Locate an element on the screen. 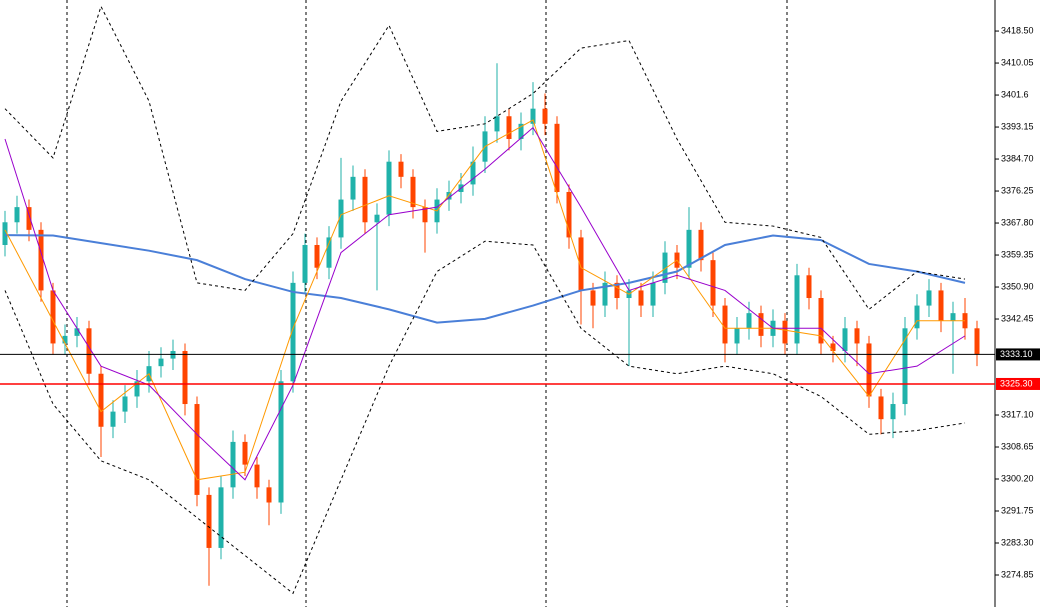 Image resolution: width=1046 pixels, height=607 pixels. y-tick-label: 3350.90 is located at coordinates (1017, 286).